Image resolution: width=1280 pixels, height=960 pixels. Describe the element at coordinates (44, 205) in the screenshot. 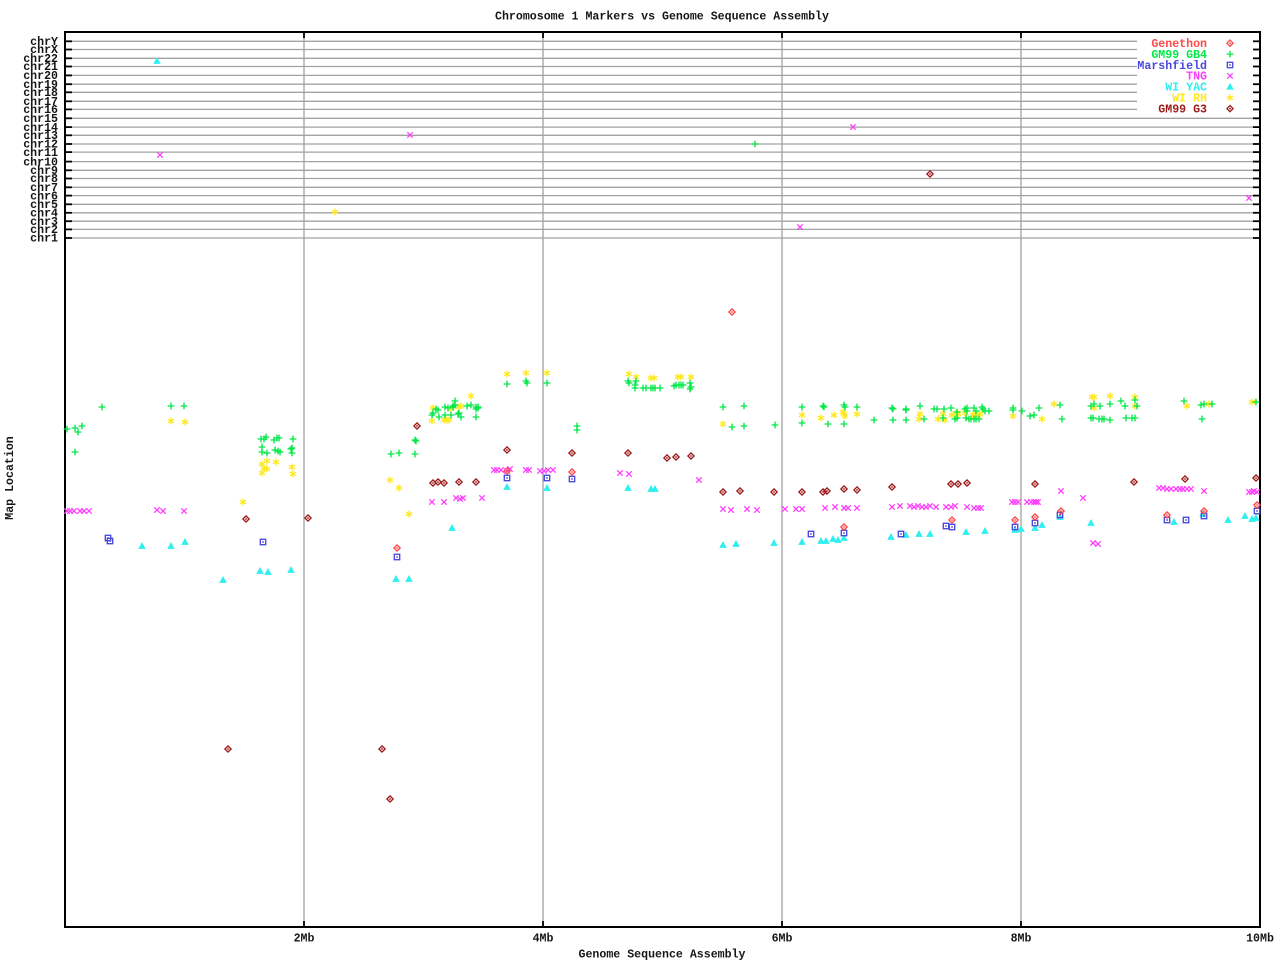

I see `svg-text: chr5` at that location.